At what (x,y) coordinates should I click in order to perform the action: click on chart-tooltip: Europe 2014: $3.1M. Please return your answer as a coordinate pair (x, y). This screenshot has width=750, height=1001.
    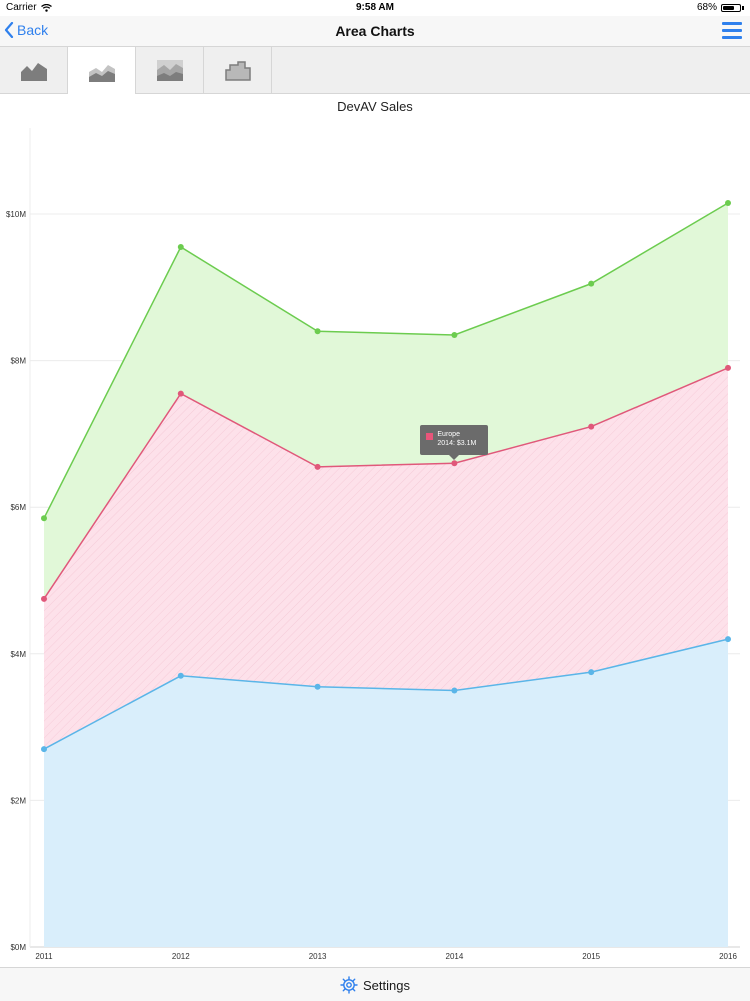
    Looking at the image, I should click on (454, 443).